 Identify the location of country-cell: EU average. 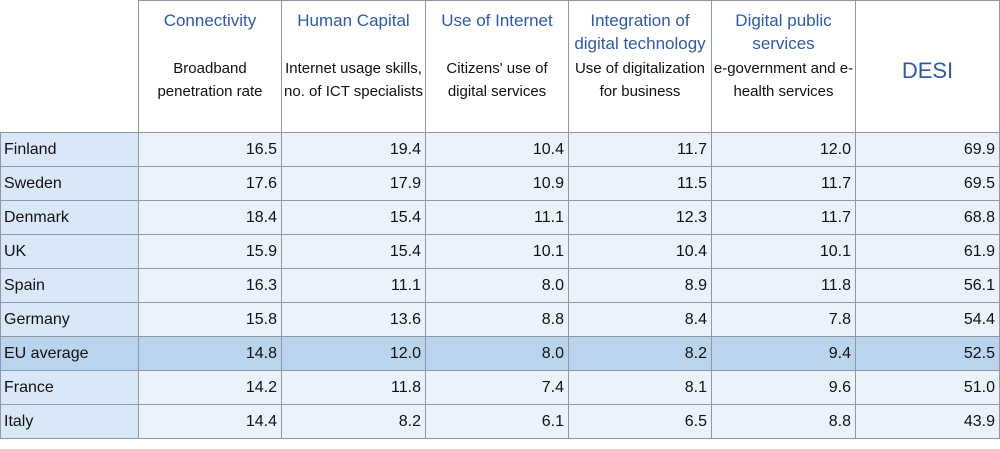
(69, 353).